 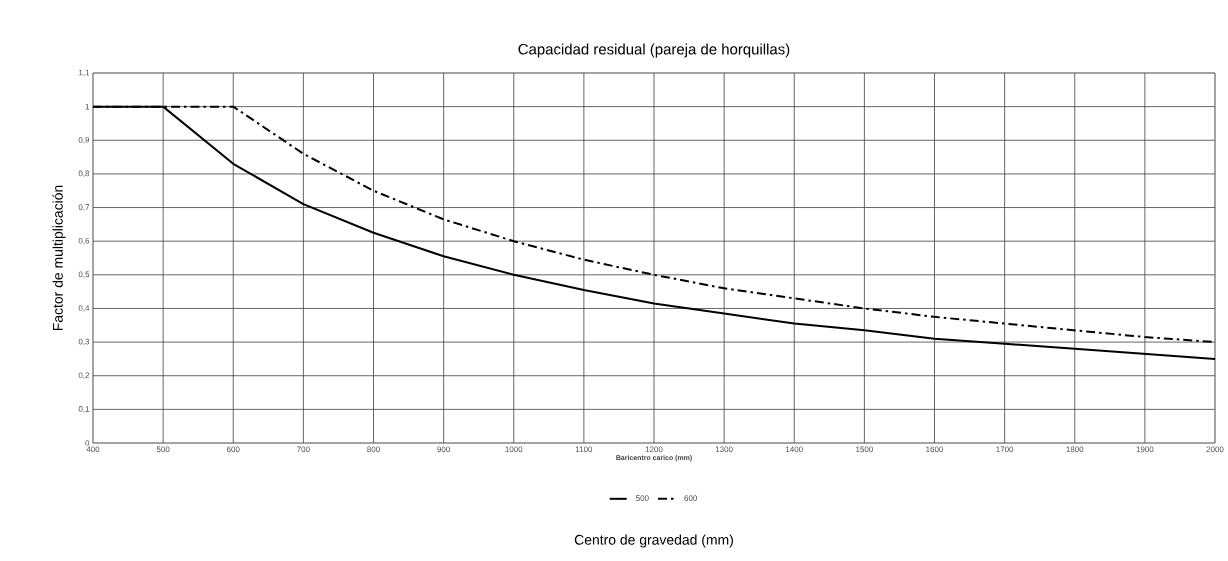 What do you see at coordinates (59, 258) in the screenshot?
I see `y-axis-title: Factor de multiplicación` at bounding box center [59, 258].